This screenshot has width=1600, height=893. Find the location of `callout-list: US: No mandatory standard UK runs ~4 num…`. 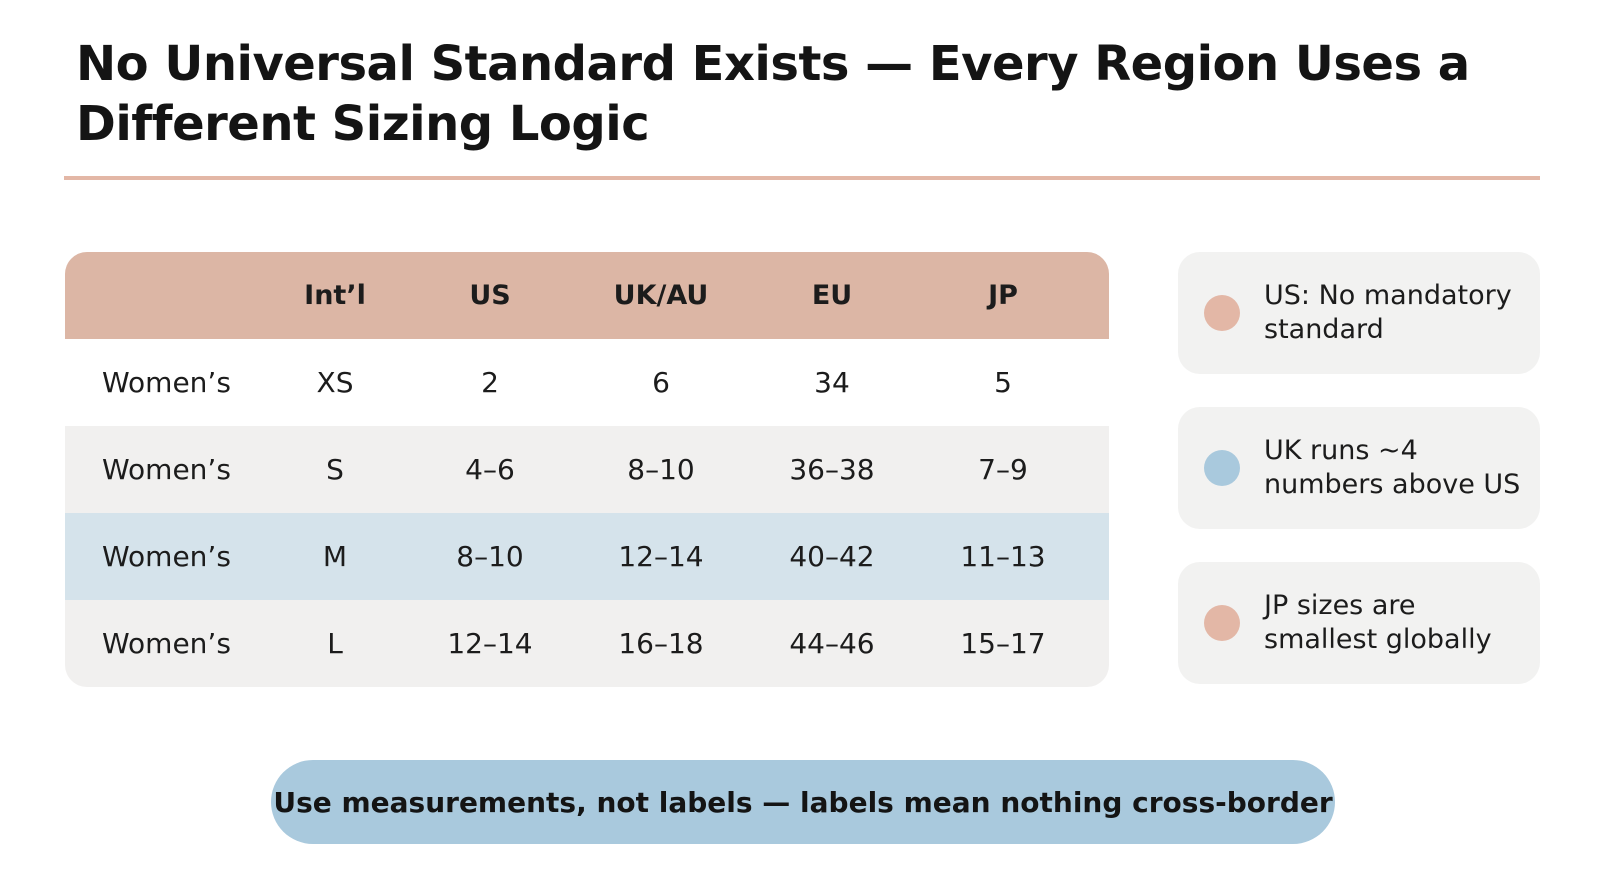

callout-list: US: No mandatory standard UK runs ~4 num… is located at coordinates (1359, 484).